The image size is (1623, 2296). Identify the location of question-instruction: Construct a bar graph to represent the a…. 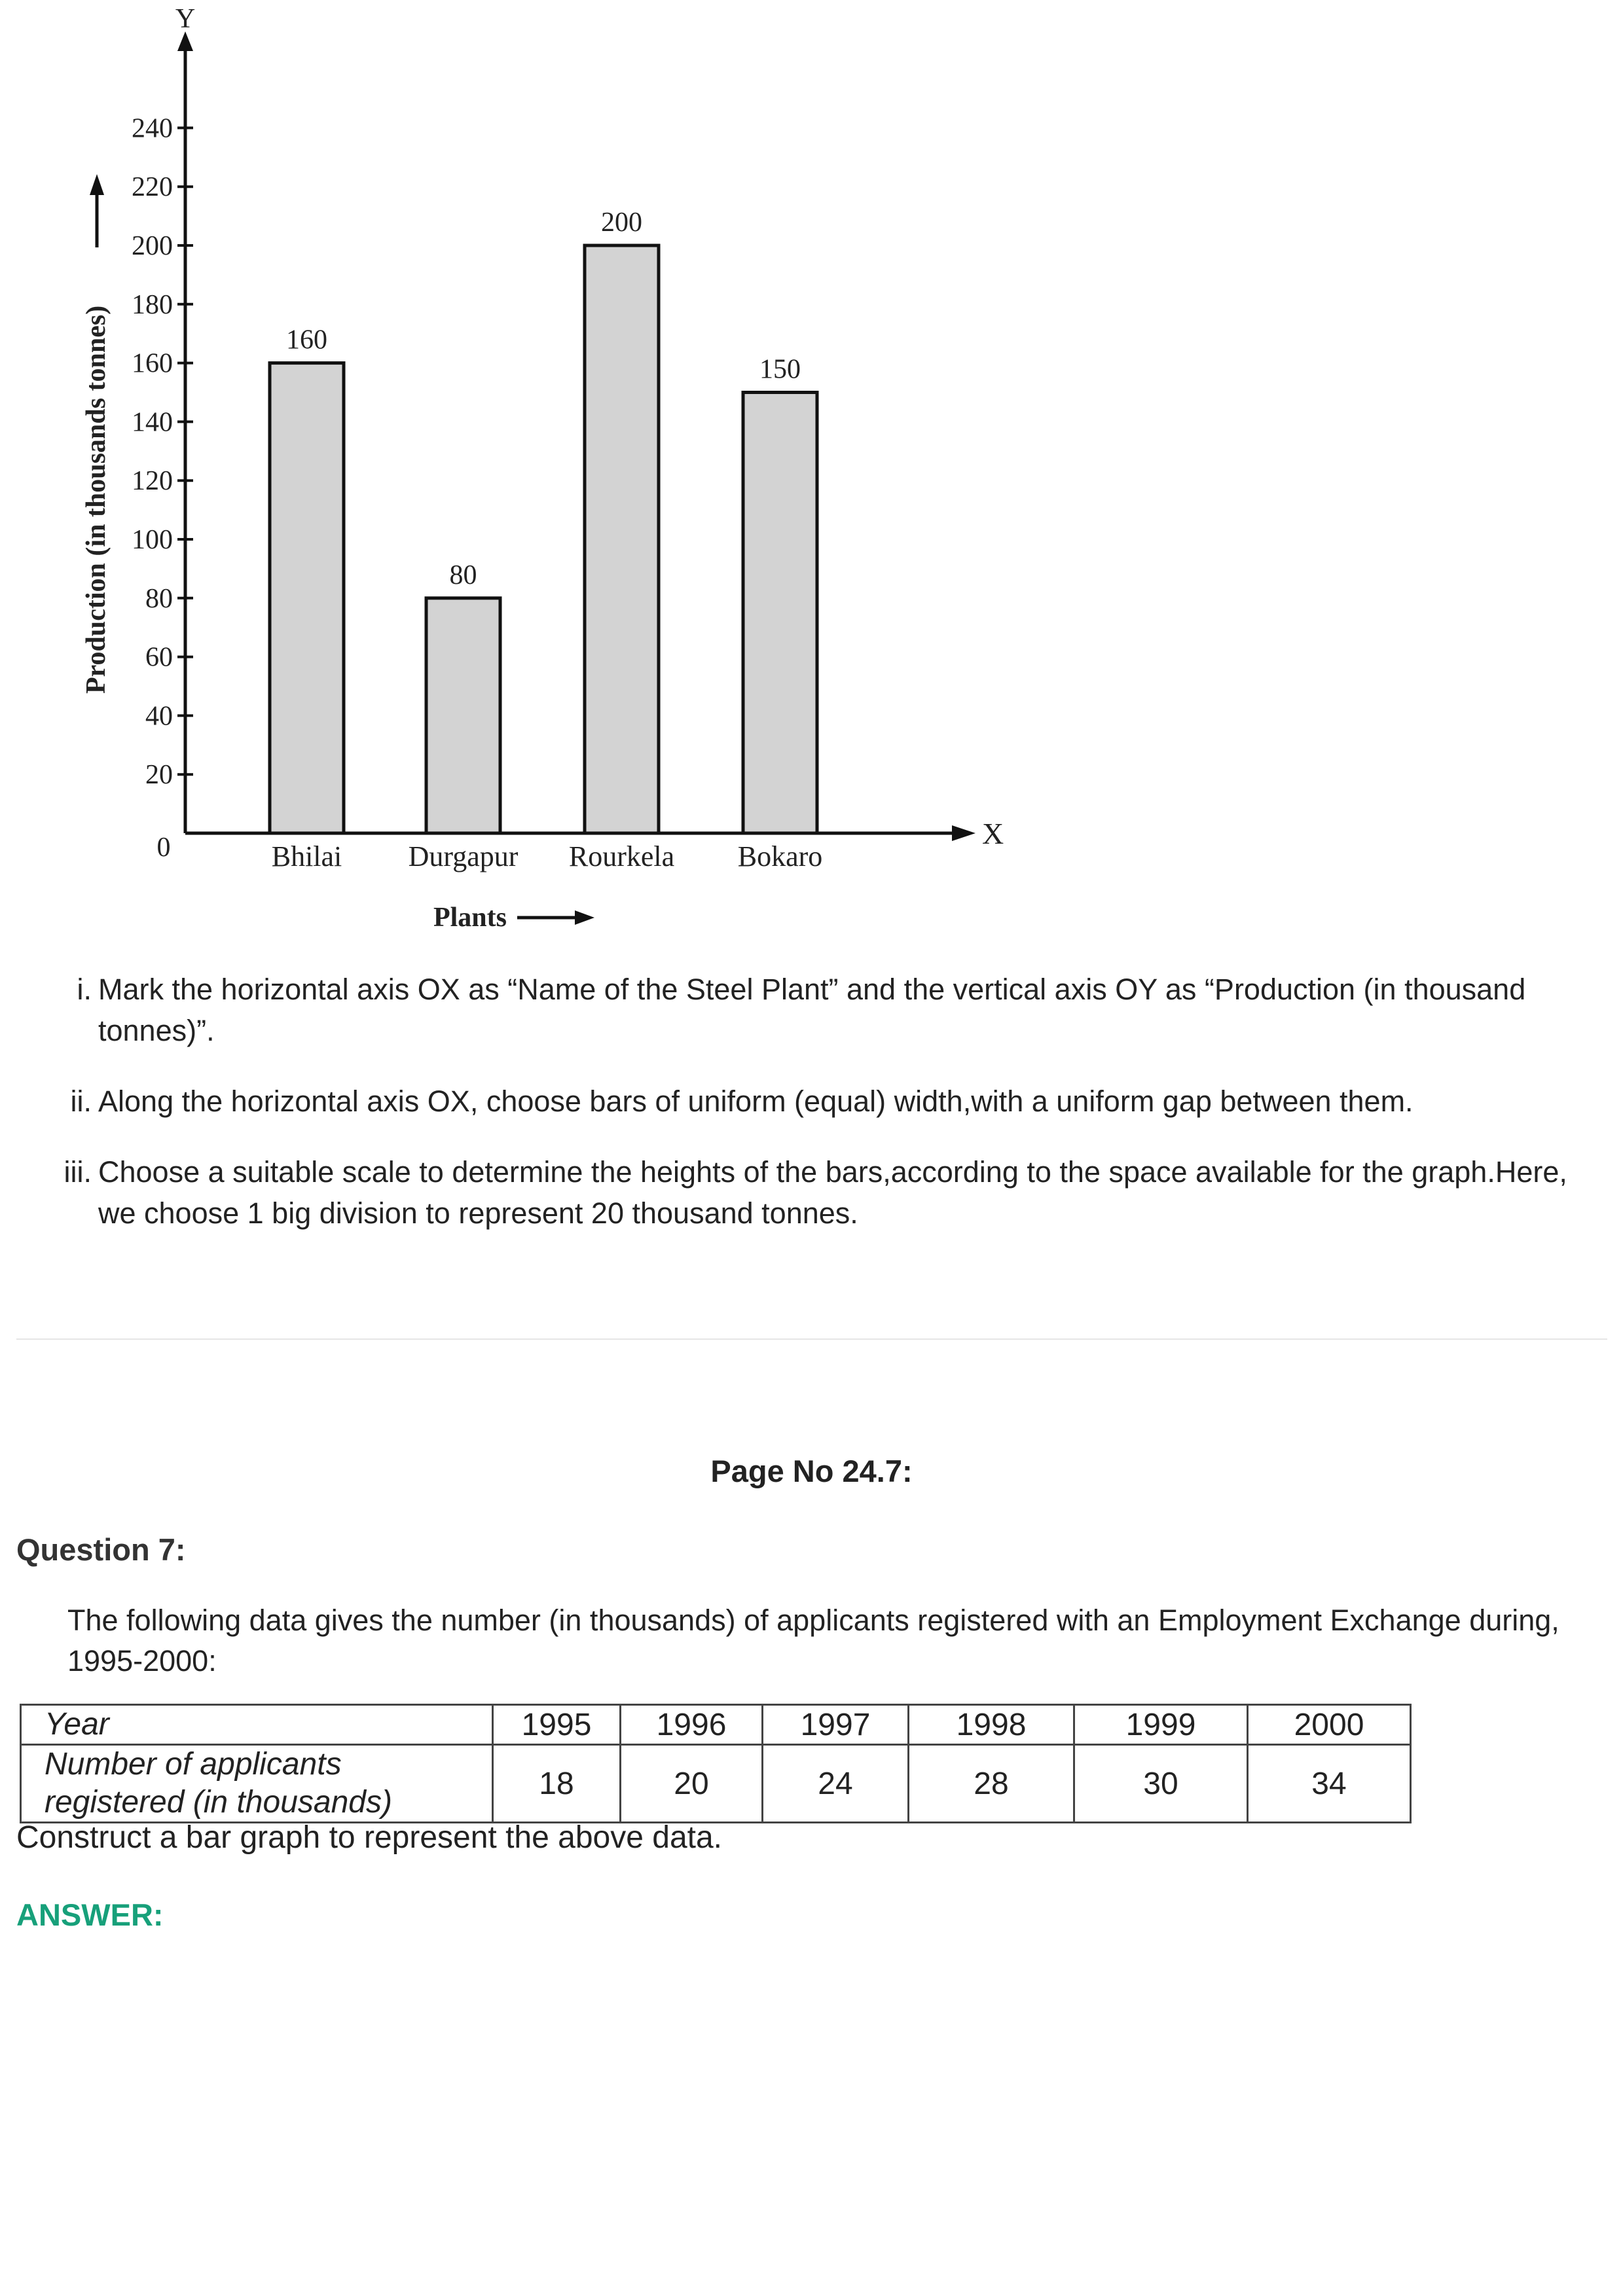
(369, 1837).